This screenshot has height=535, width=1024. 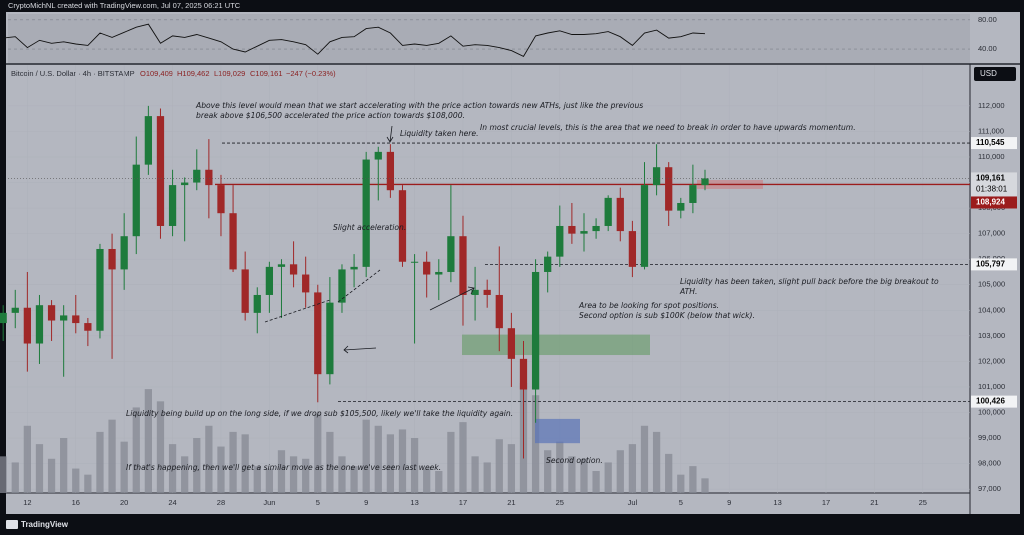 I want to click on y-tick-label: 102,000, so click(x=991, y=360).